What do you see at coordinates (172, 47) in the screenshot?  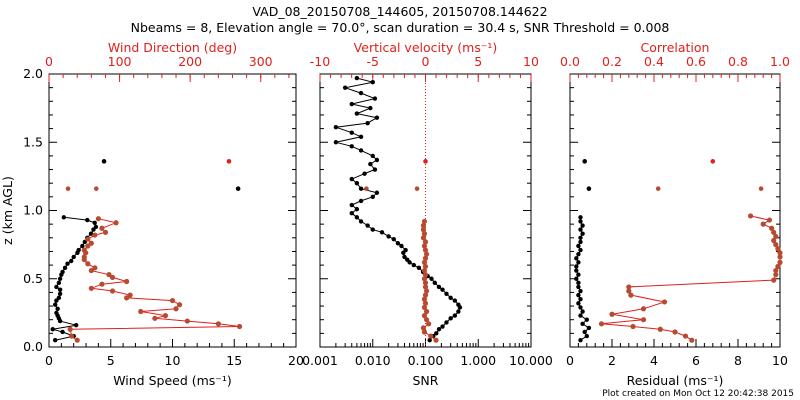 I see `top-axis-label: Wind Direction (deg)` at bounding box center [172, 47].